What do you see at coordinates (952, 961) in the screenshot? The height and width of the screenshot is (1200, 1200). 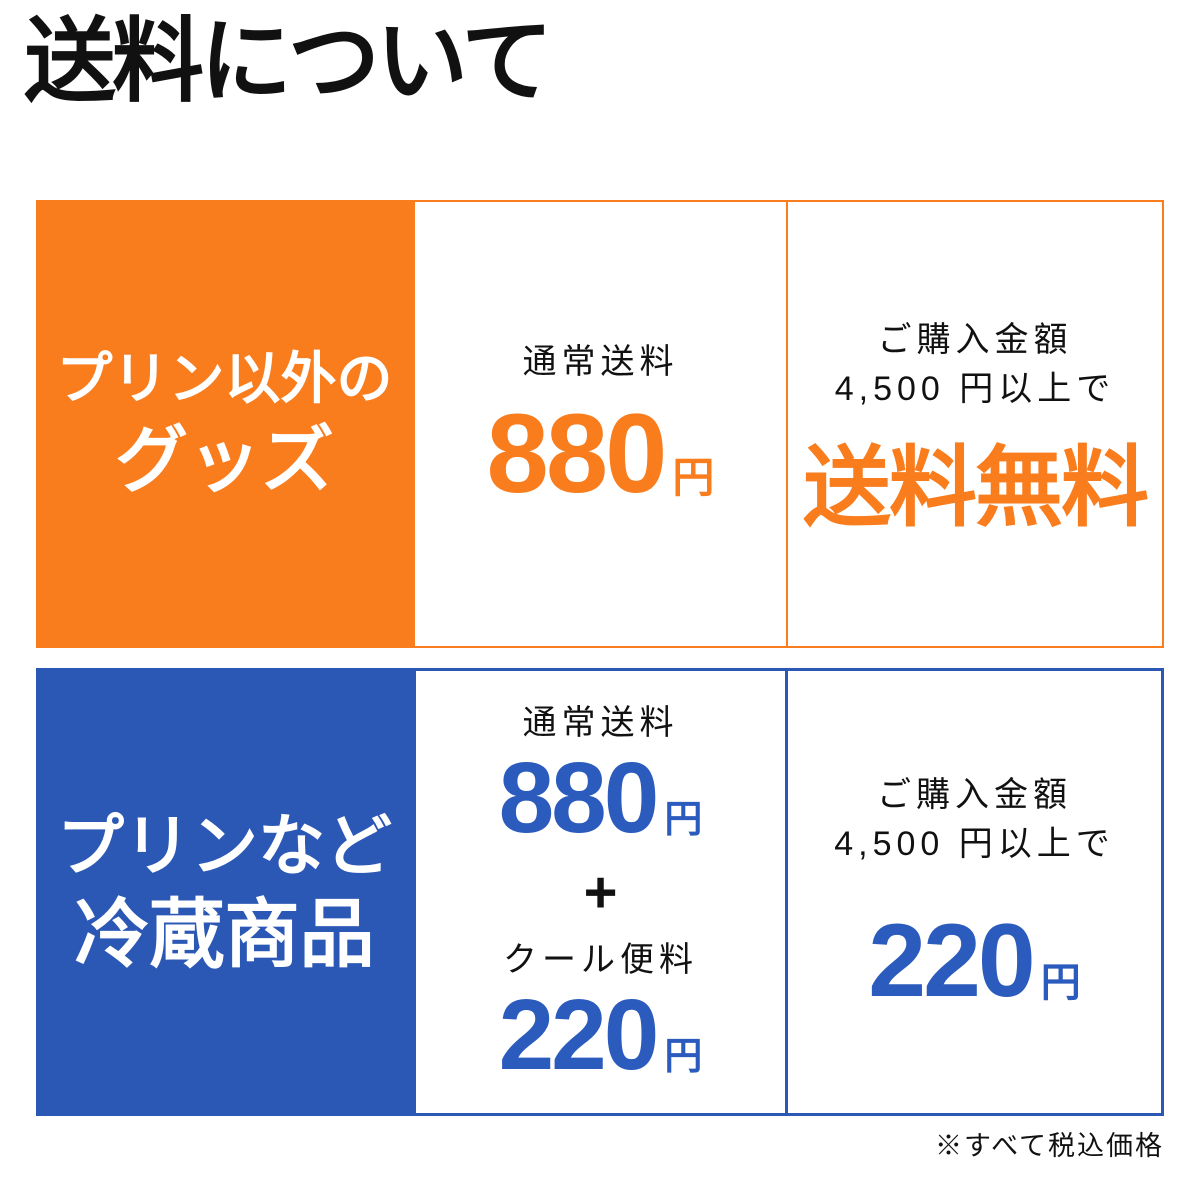 I see `chilled-condition-price-value: 220` at bounding box center [952, 961].